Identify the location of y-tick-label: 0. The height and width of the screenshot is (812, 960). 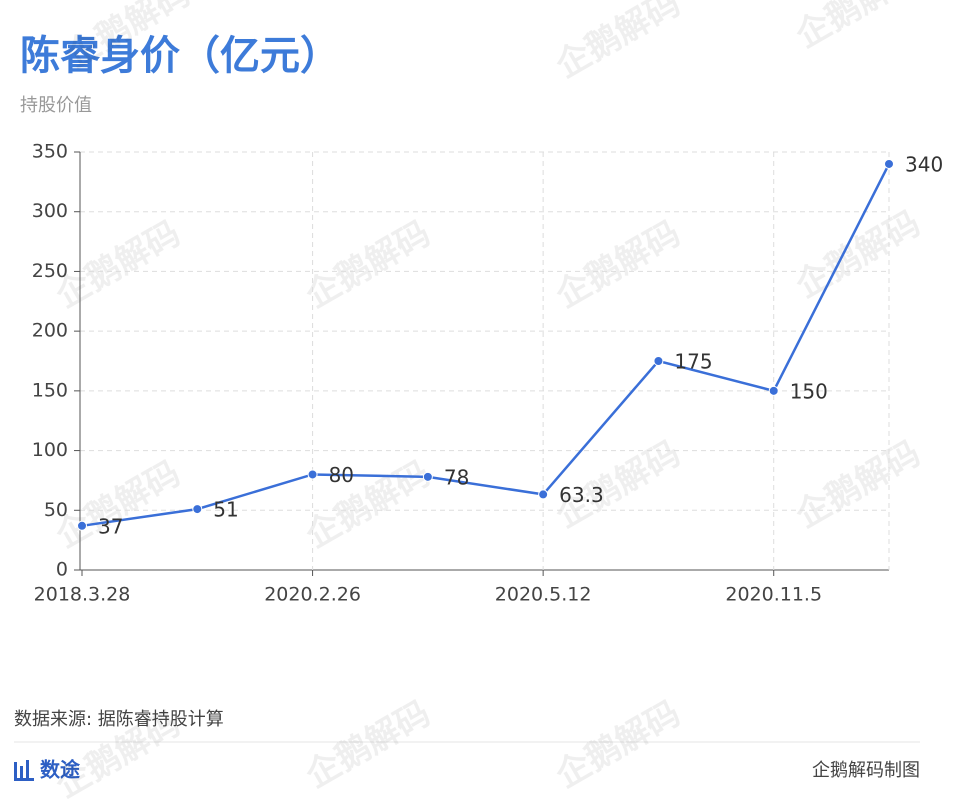
(62, 570).